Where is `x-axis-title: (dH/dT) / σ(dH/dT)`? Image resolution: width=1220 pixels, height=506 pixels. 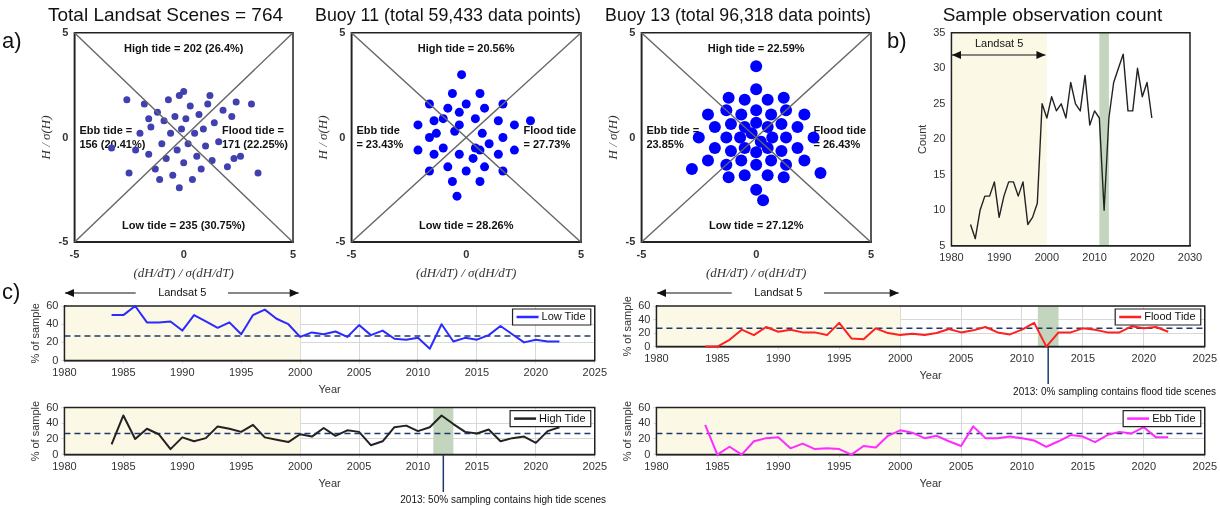
x-axis-title: (dH/dT) / σ(dH/dT) is located at coordinates (466, 272).